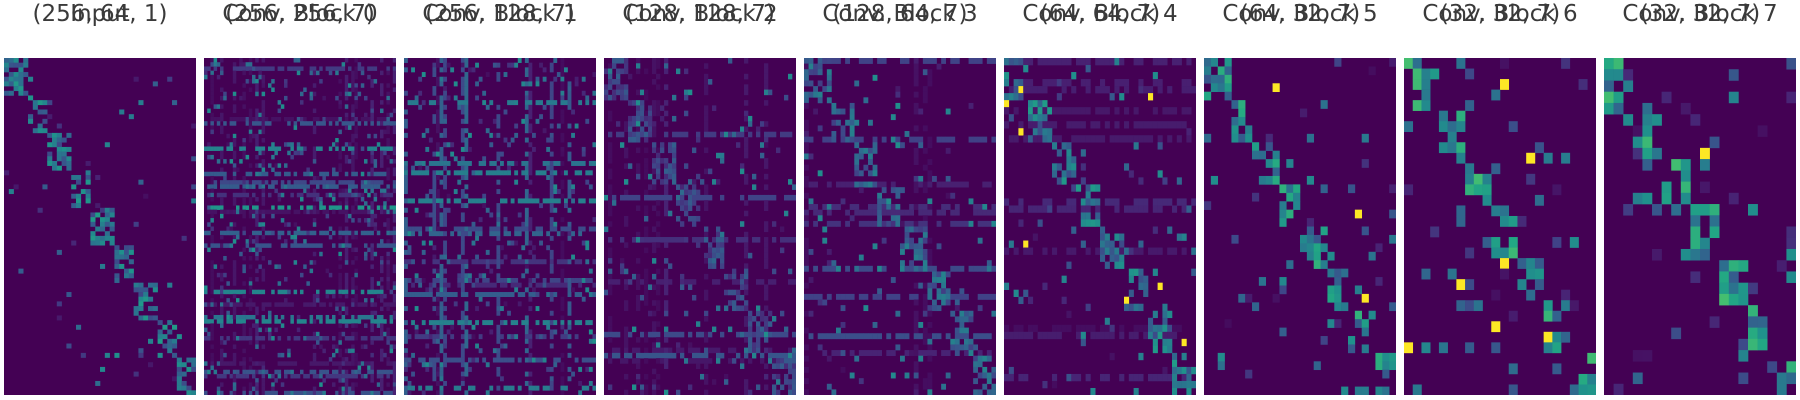 This screenshot has width=1800, height=400. What do you see at coordinates (1300, 14) in the screenshot?
I see `panel-title: Conv. Block 5` at bounding box center [1300, 14].